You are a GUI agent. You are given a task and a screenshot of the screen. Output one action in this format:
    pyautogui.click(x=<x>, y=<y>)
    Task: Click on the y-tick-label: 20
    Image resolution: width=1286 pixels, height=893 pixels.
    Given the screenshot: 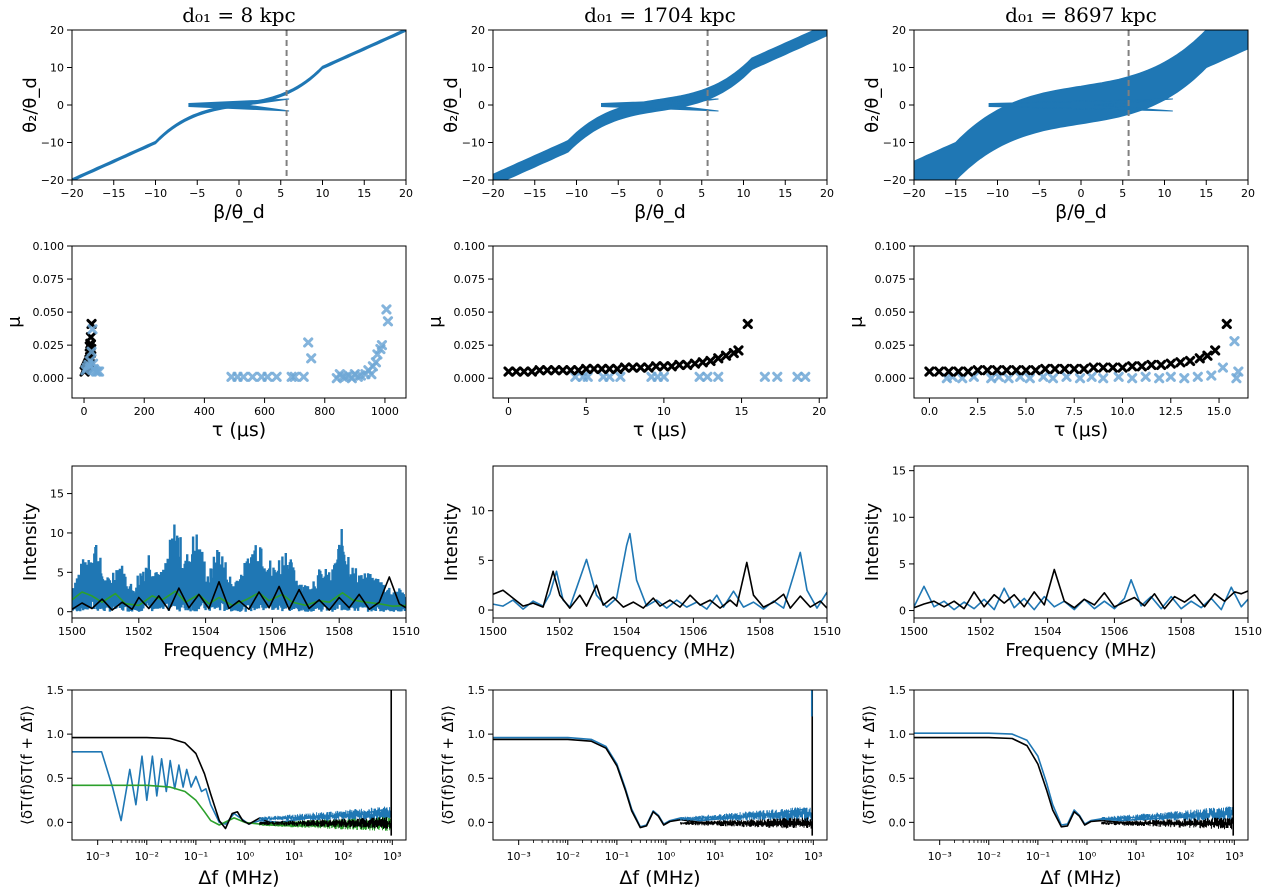 What is the action you would take?
    pyautogui.click(x=899, y=30)
    